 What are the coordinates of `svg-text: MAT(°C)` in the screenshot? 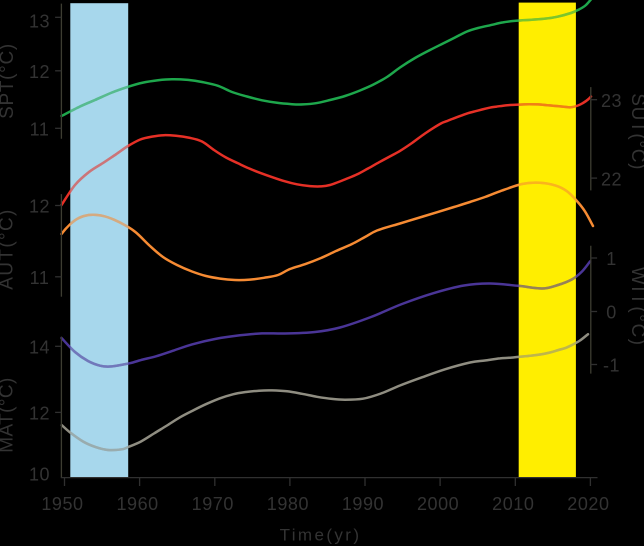 It's located at (9, 414).